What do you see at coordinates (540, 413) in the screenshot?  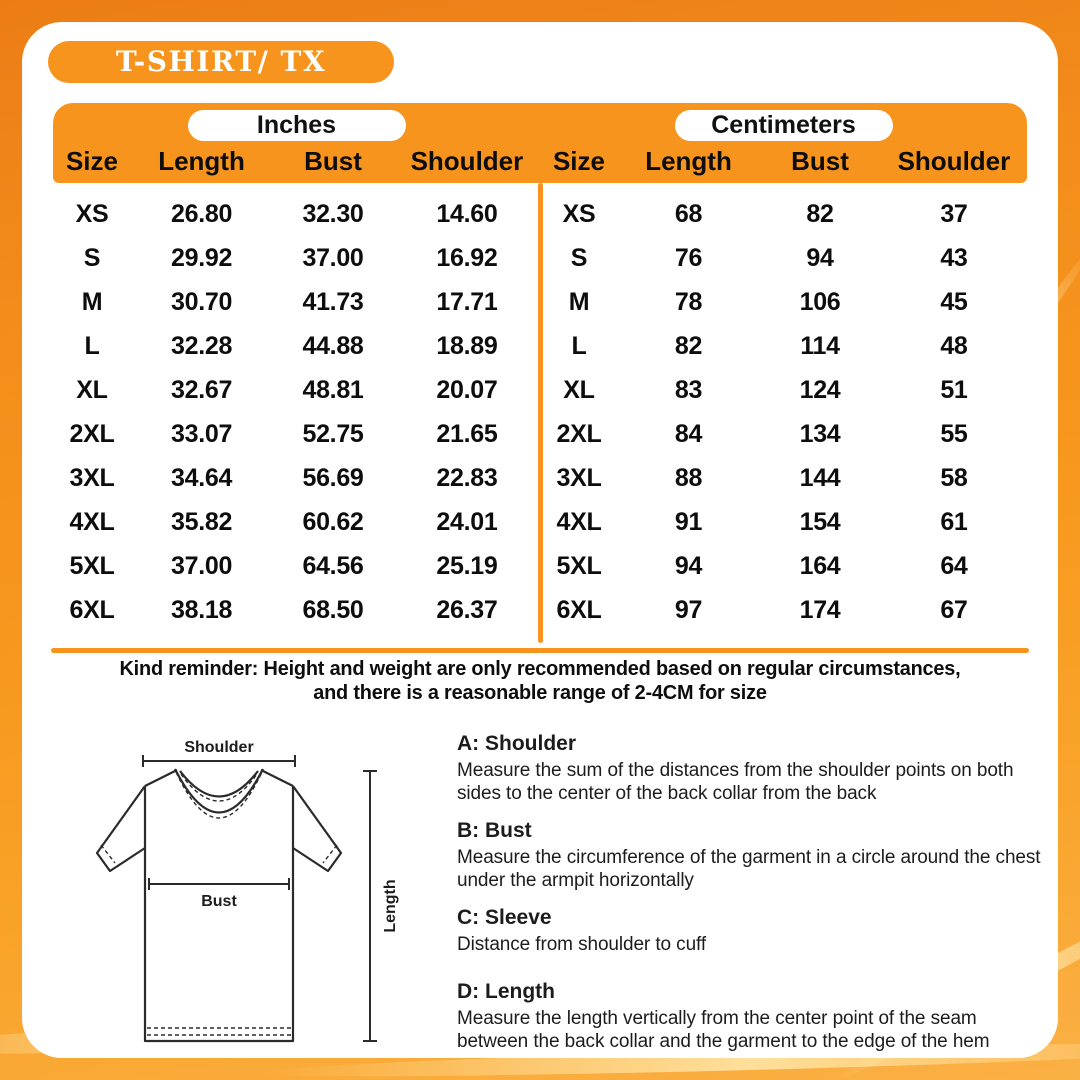 I see `vertical-divider` at bounding box center [540, 413].